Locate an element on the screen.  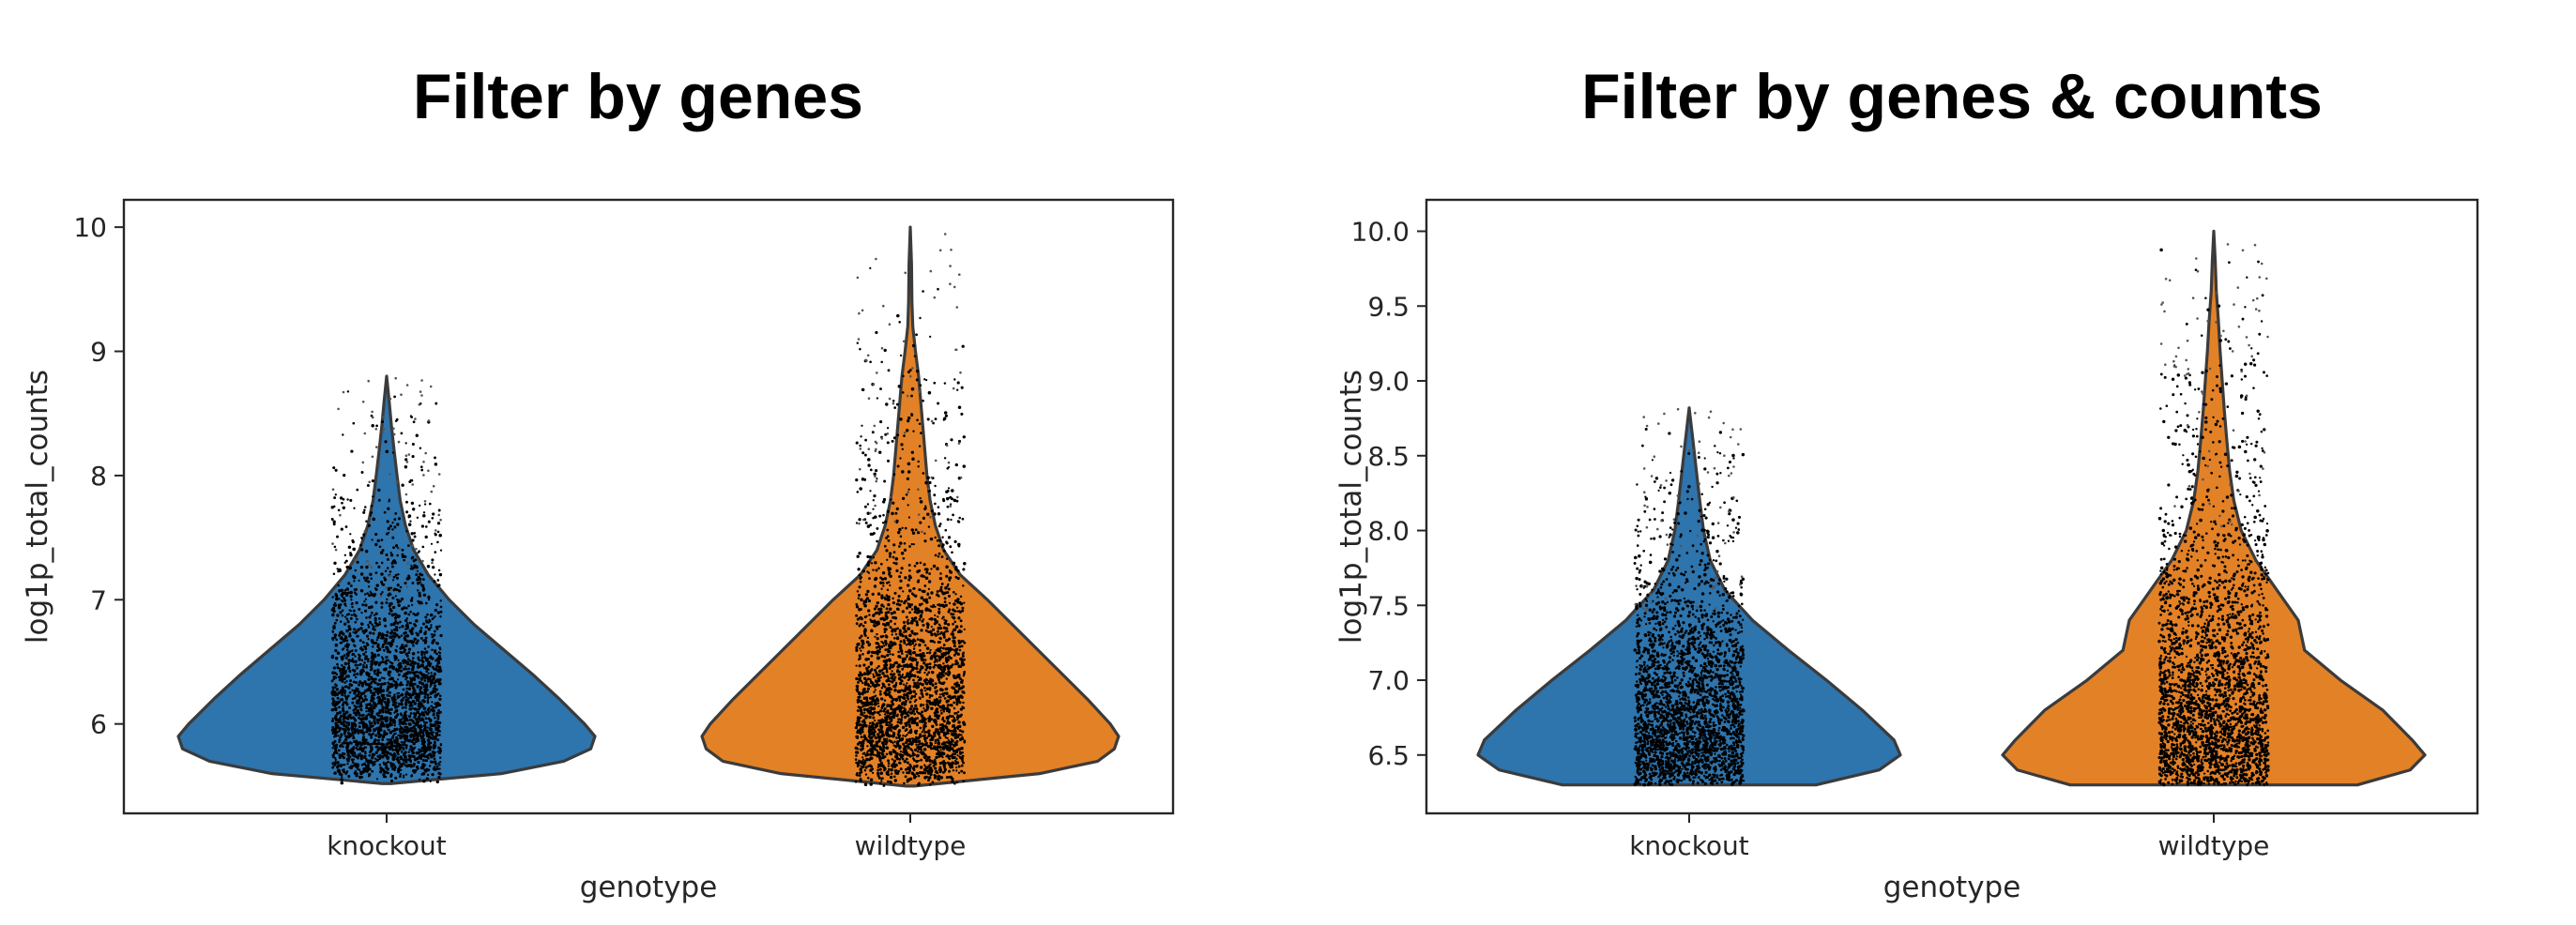
y-tick-label: 7.0 is located at coordinates (1388, 680).